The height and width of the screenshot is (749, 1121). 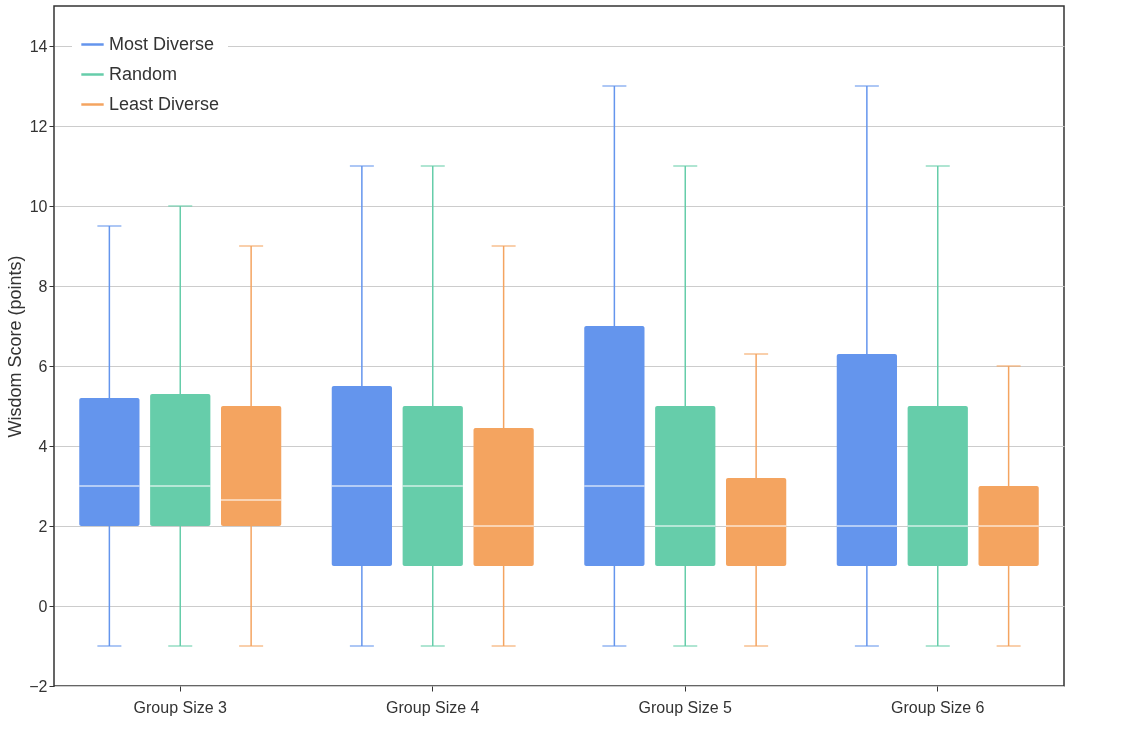 I want to click on x-tick-label: Group Size 5, so click(x=685, y=707).